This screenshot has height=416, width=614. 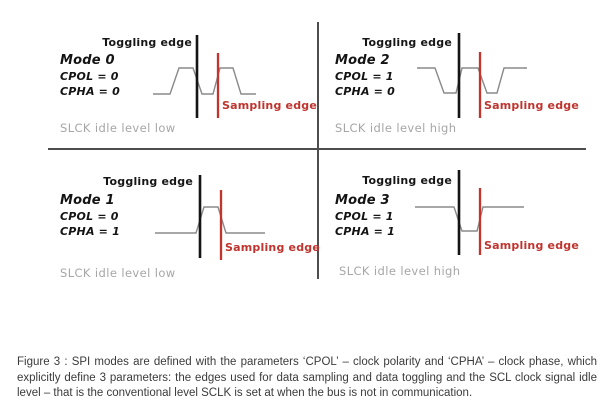 I want to click on mode-name: Mode 0, so click(x=87, y=60).